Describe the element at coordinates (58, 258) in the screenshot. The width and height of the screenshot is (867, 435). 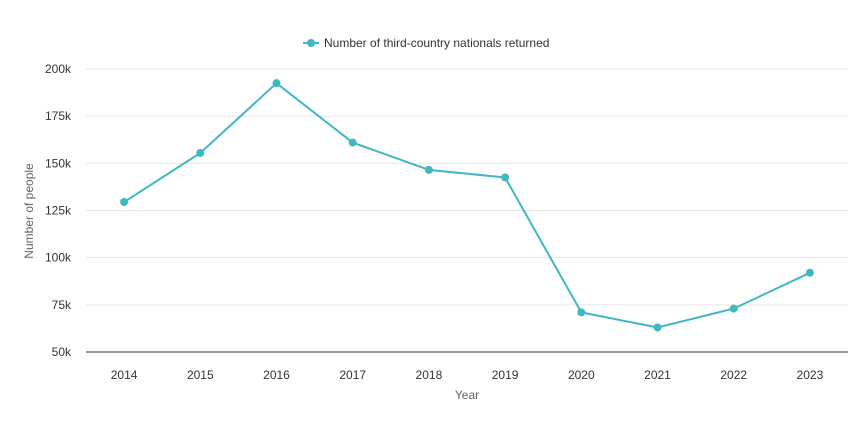
I see `y-tick-label: 100k` at that location.